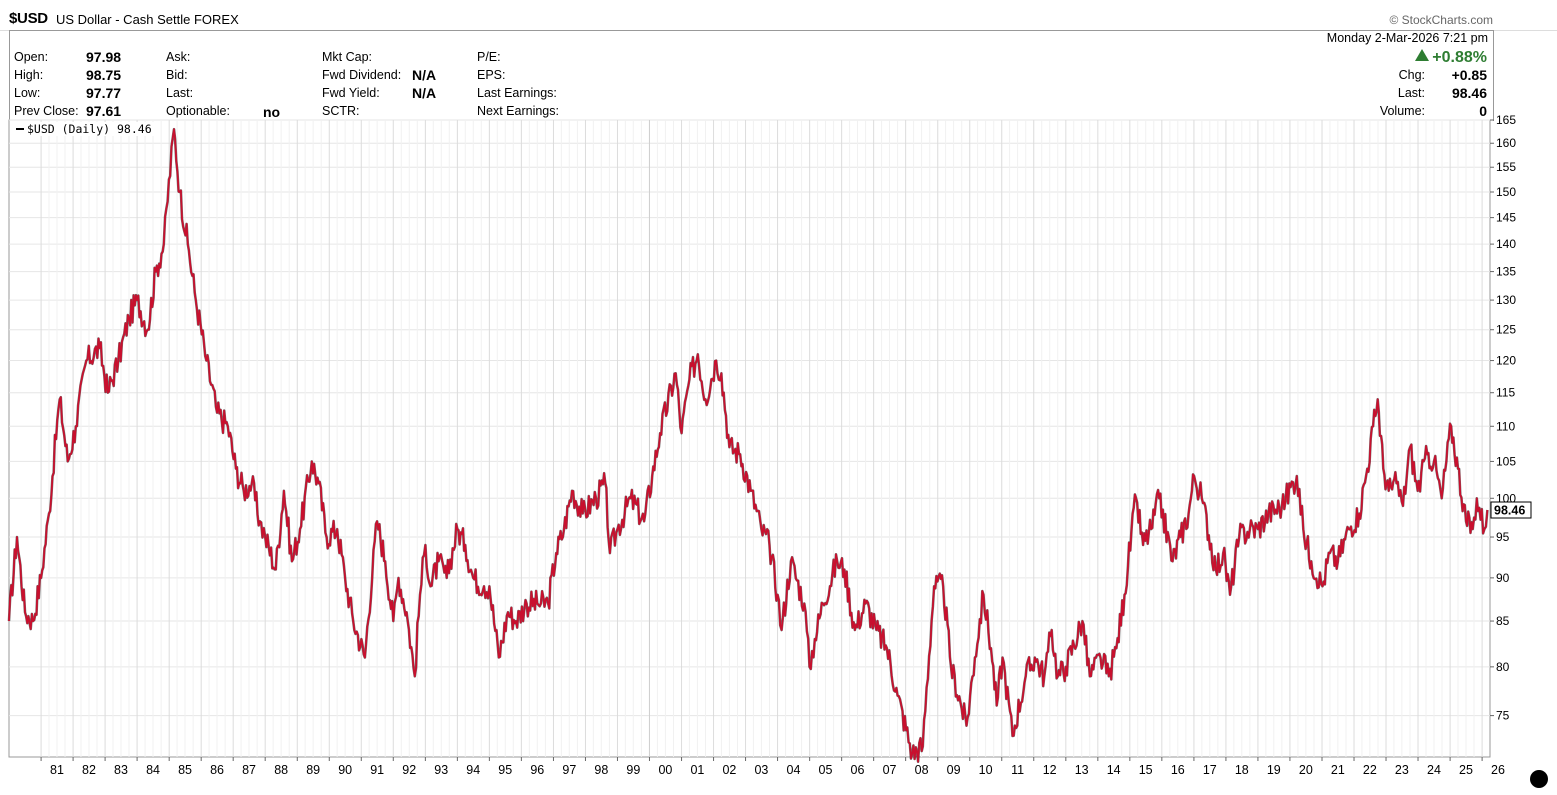 The image size is (1557, 795). Describe the element at coordinates (729, 770) in the screenshot. I see `x-tick-label: 02` at that location.